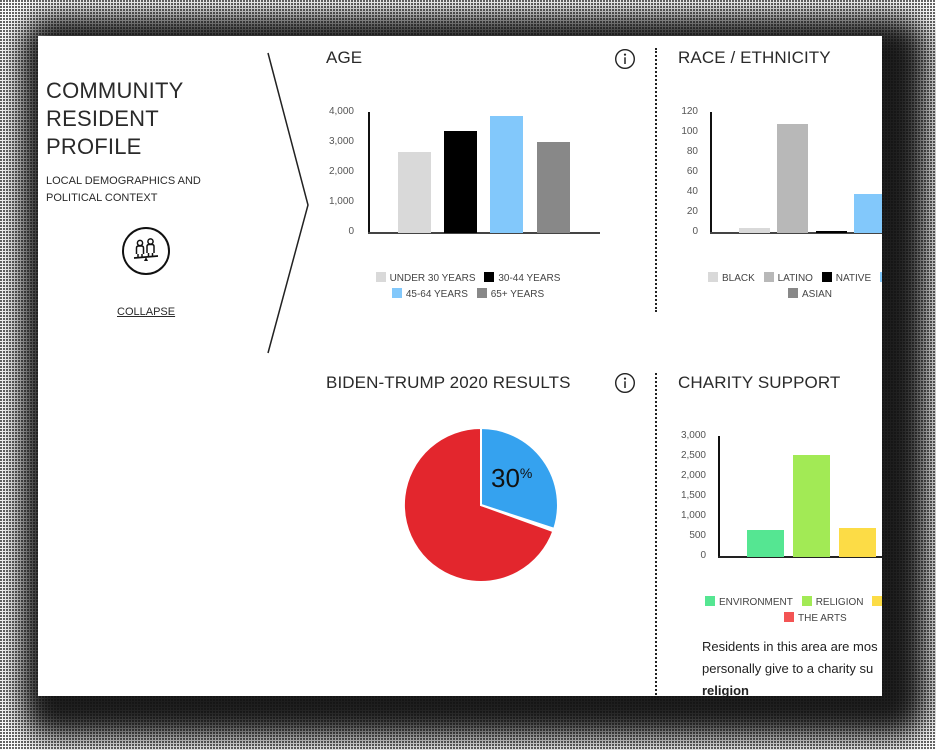 Image resolution: width=936 pixels, height=750 pixels. What do you see at coordinates (425, 279) in the screenshot?
I see `legend-item: UNDER 30 YEARS` at bounding box center [425, 279].